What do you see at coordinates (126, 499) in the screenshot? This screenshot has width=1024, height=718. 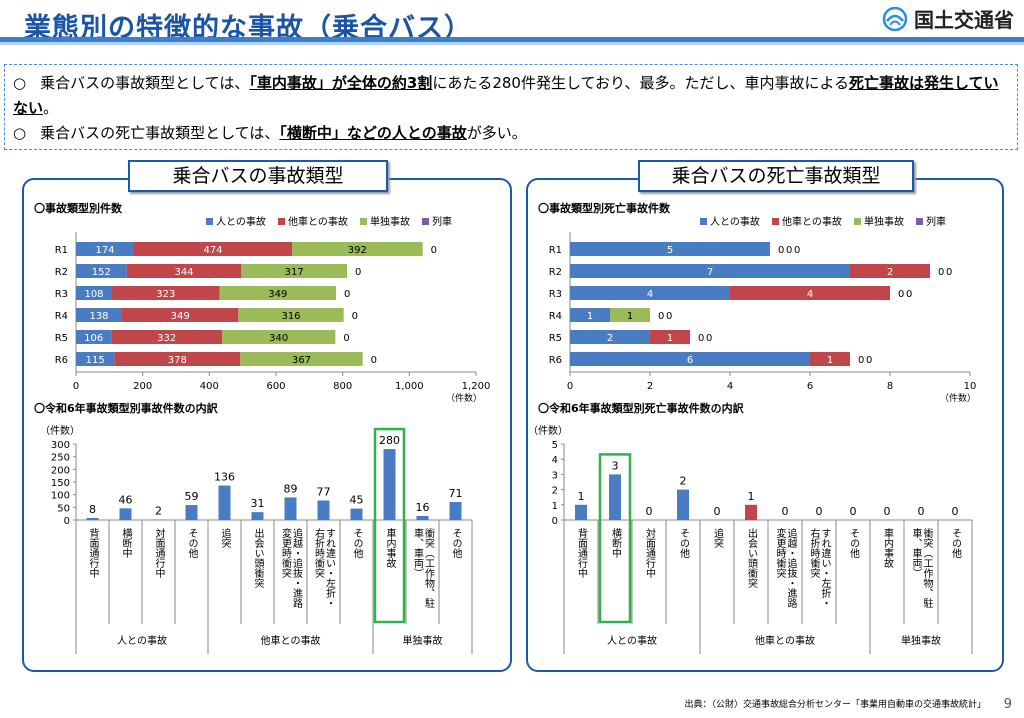 I see `data-label: 46` at bounding box center [126, 499].